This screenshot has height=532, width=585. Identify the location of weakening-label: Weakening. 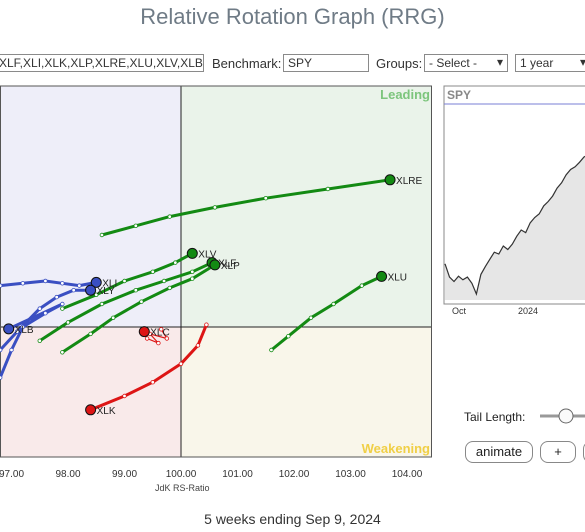
(396, 448).